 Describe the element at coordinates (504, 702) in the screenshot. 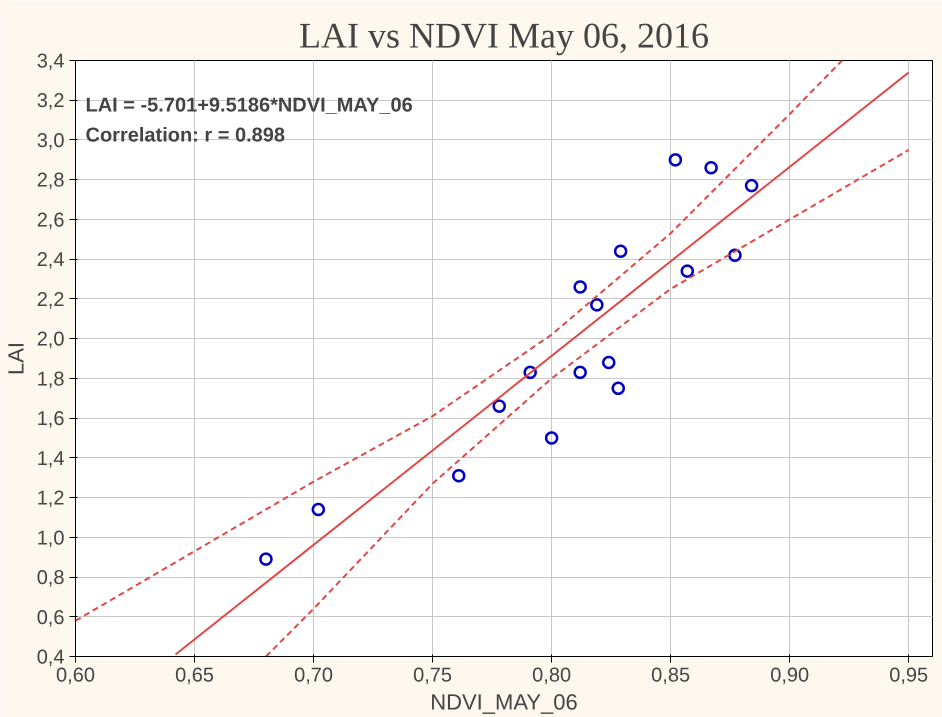

I see `x-axis-title: NDVI_MAY_06` at that location.